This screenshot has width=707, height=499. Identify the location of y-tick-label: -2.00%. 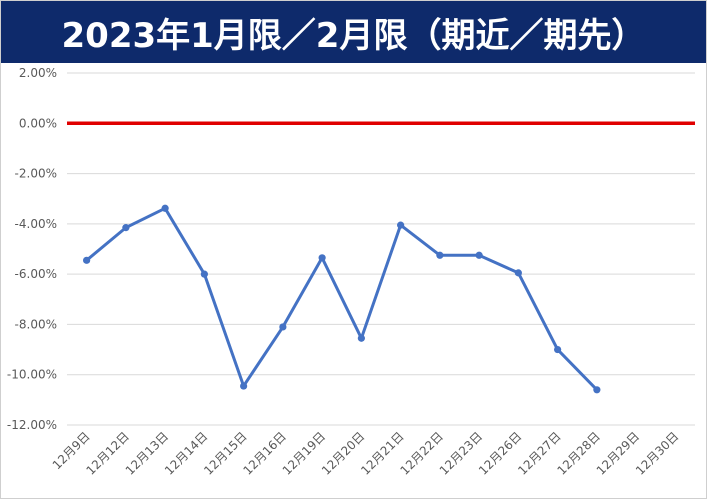
(36, 174).